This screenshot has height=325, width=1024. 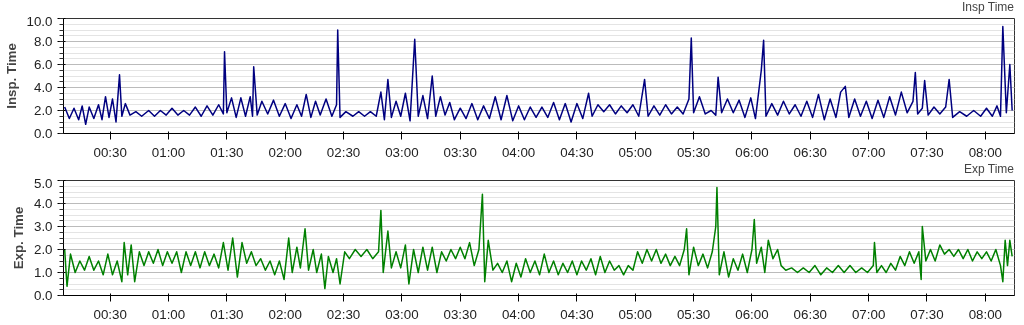 What do you see at coordinates (988, 169) in the screenshot?
I see `text: Exp Time` at bounding box center [988, 169].